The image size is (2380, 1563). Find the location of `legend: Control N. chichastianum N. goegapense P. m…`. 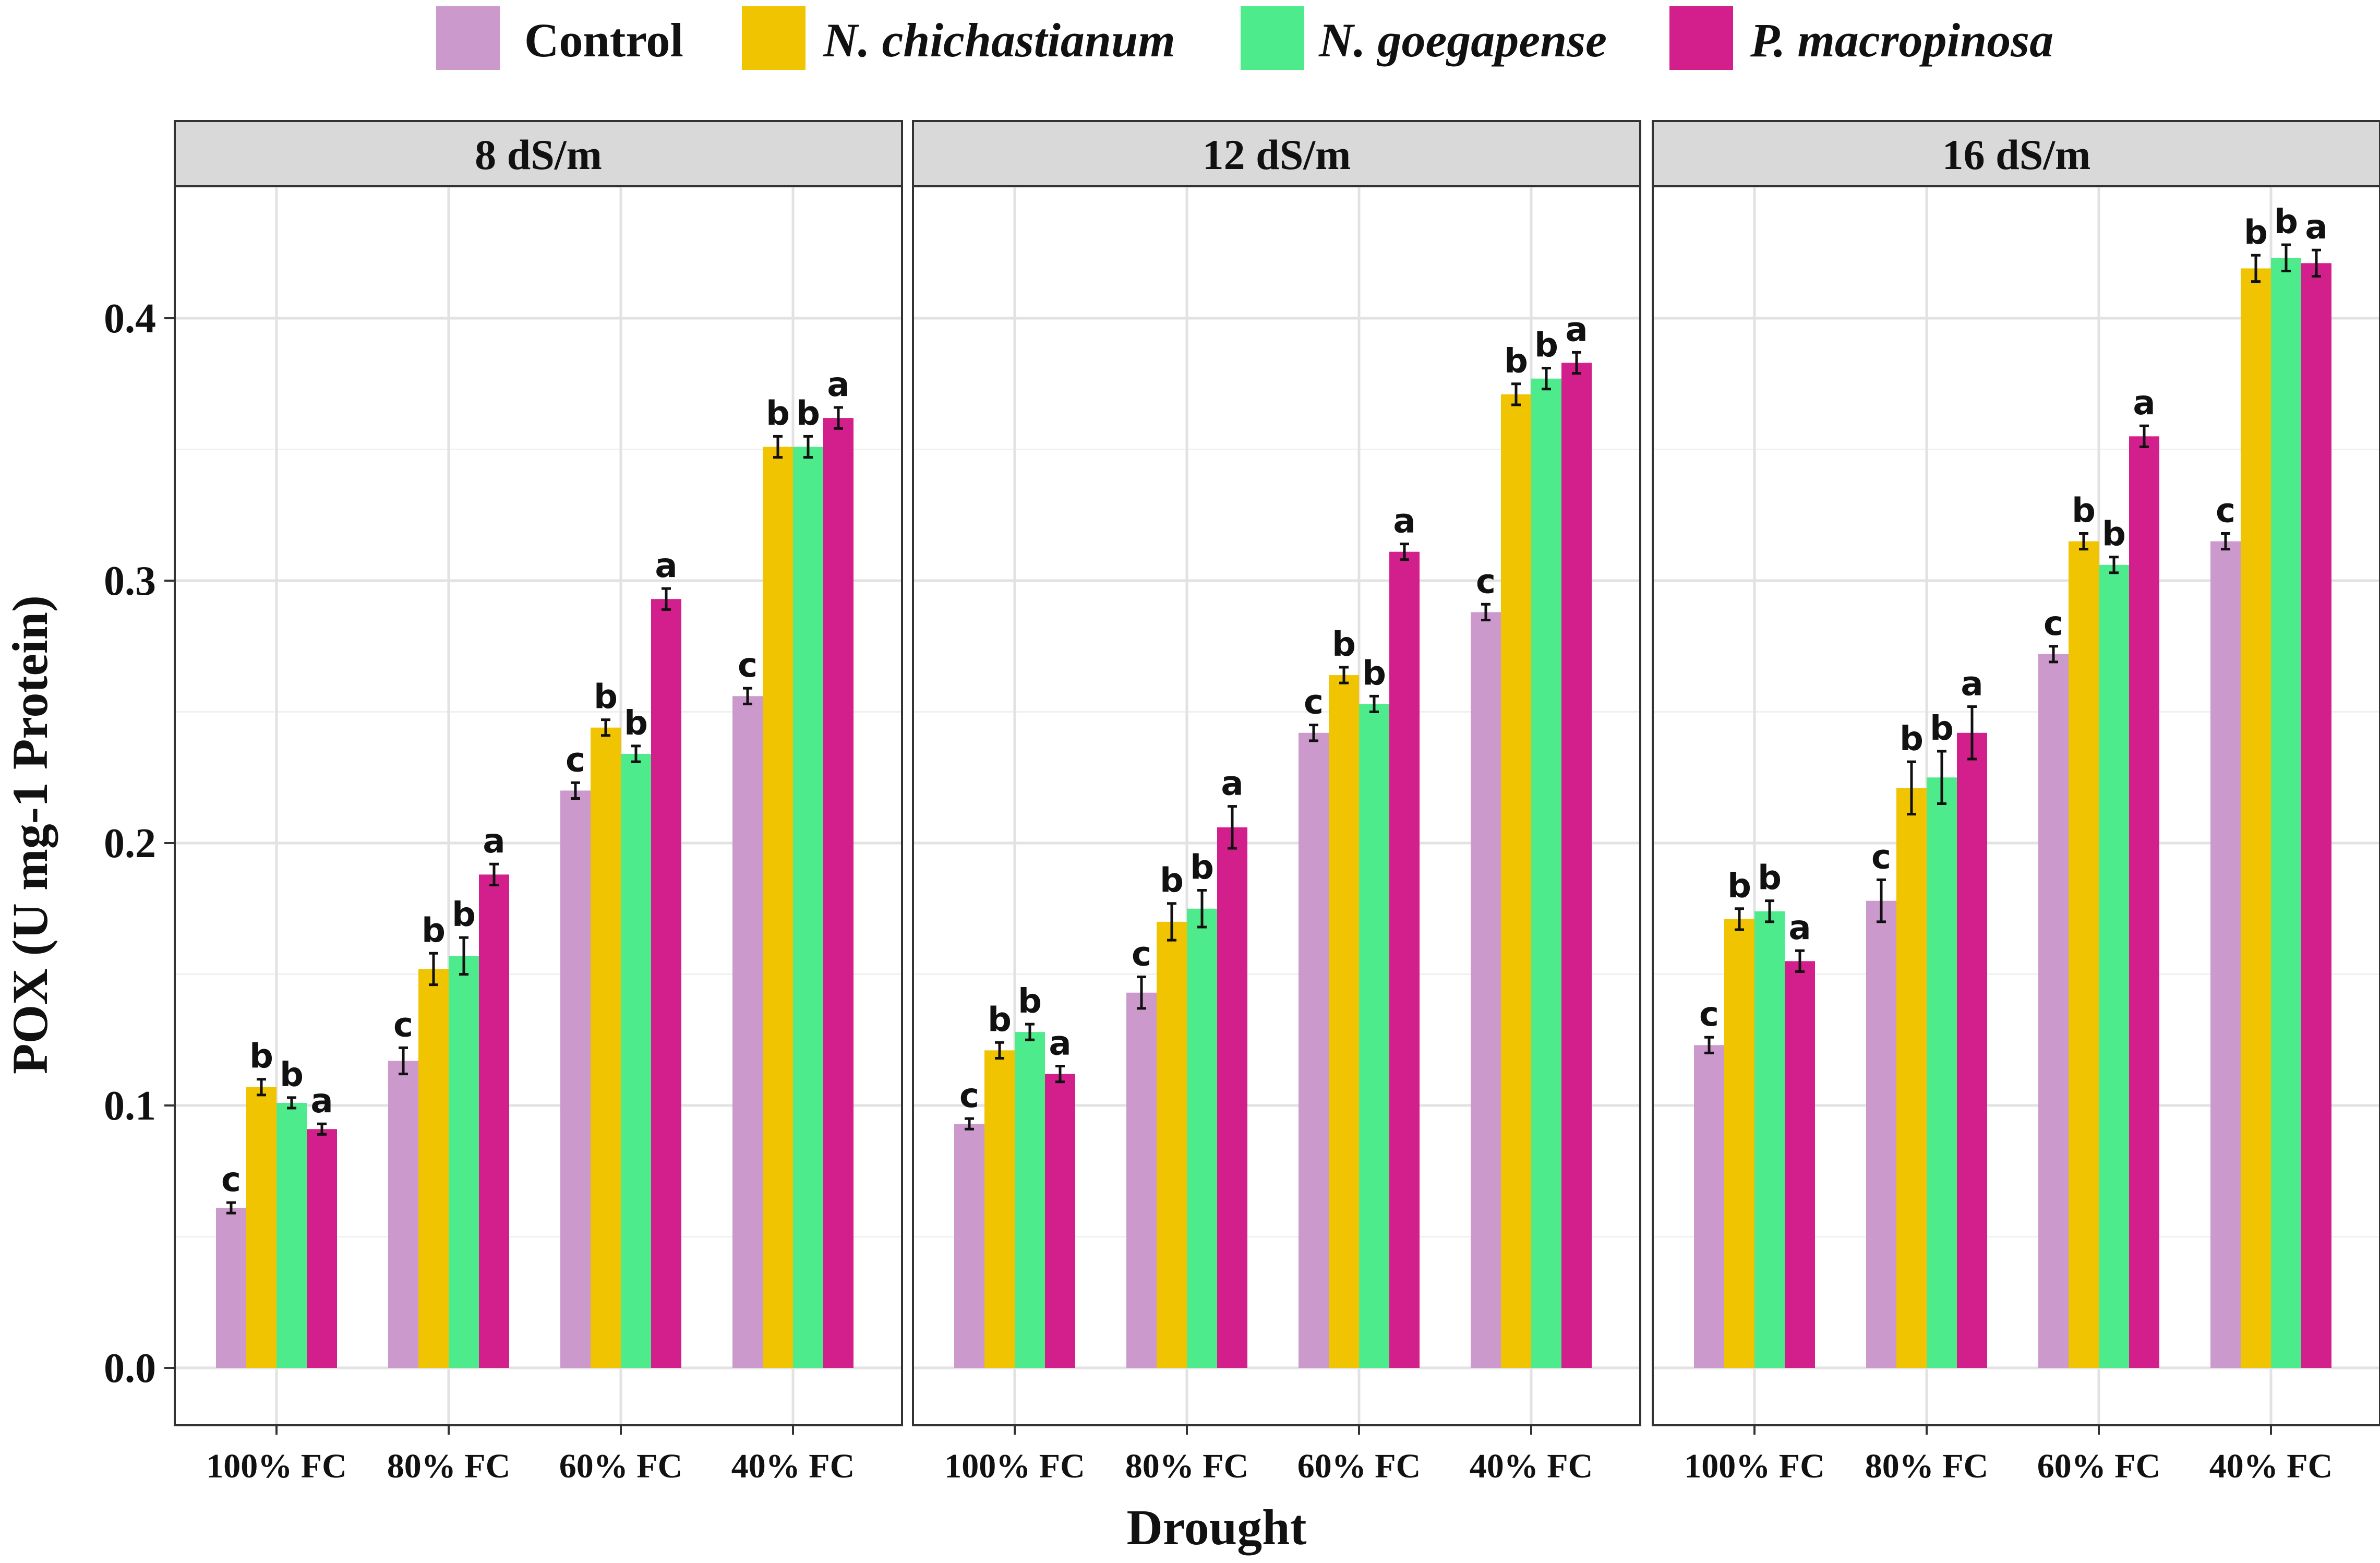

legend: Control N. chichastianum N. goegapense P. m… is located at coordinates (1244, 38).